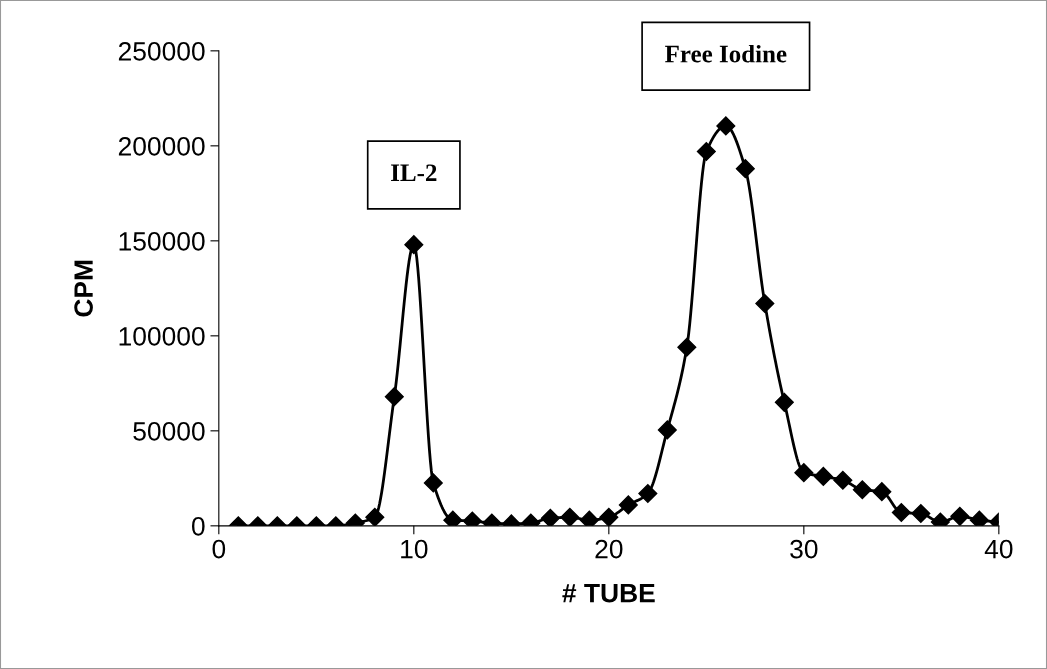 This screenshot has height=669, width=1047. What do you see at coordinates (161, 146) in the screenshot?
I see `y-tick-label: 200000` at bounding box center [161, 146].